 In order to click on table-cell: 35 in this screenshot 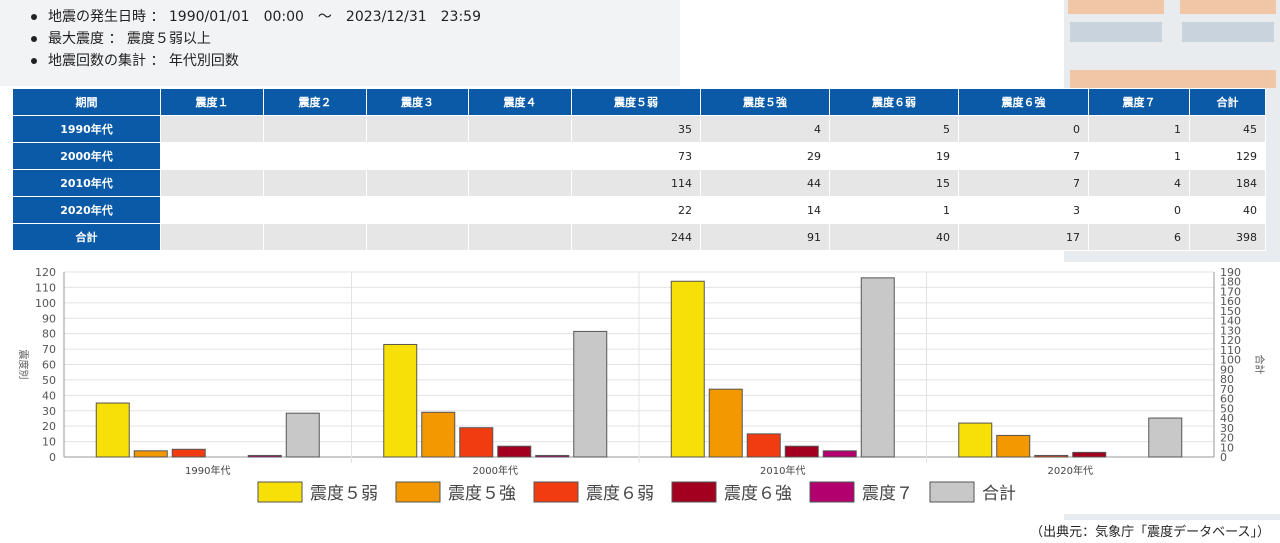, I will do `click(636, 129)`.